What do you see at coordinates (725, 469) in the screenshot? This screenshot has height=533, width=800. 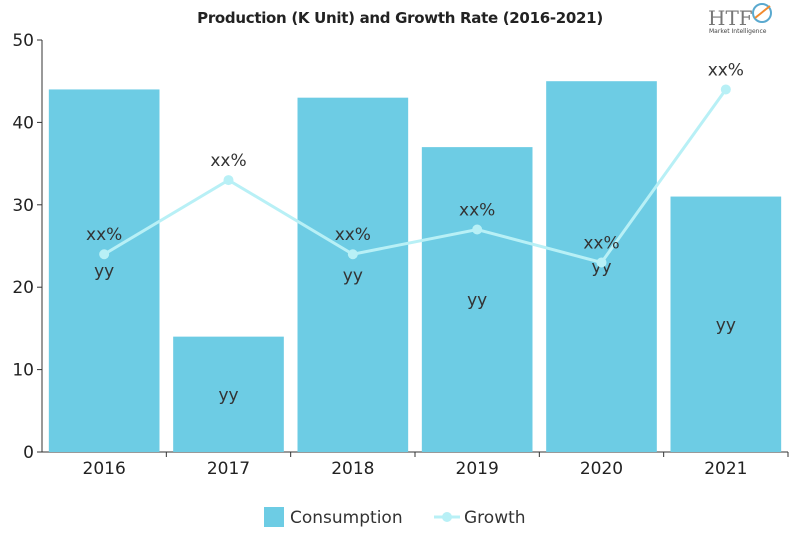 I see `x-tick-label: 2021` at bounding box center [725, 469].